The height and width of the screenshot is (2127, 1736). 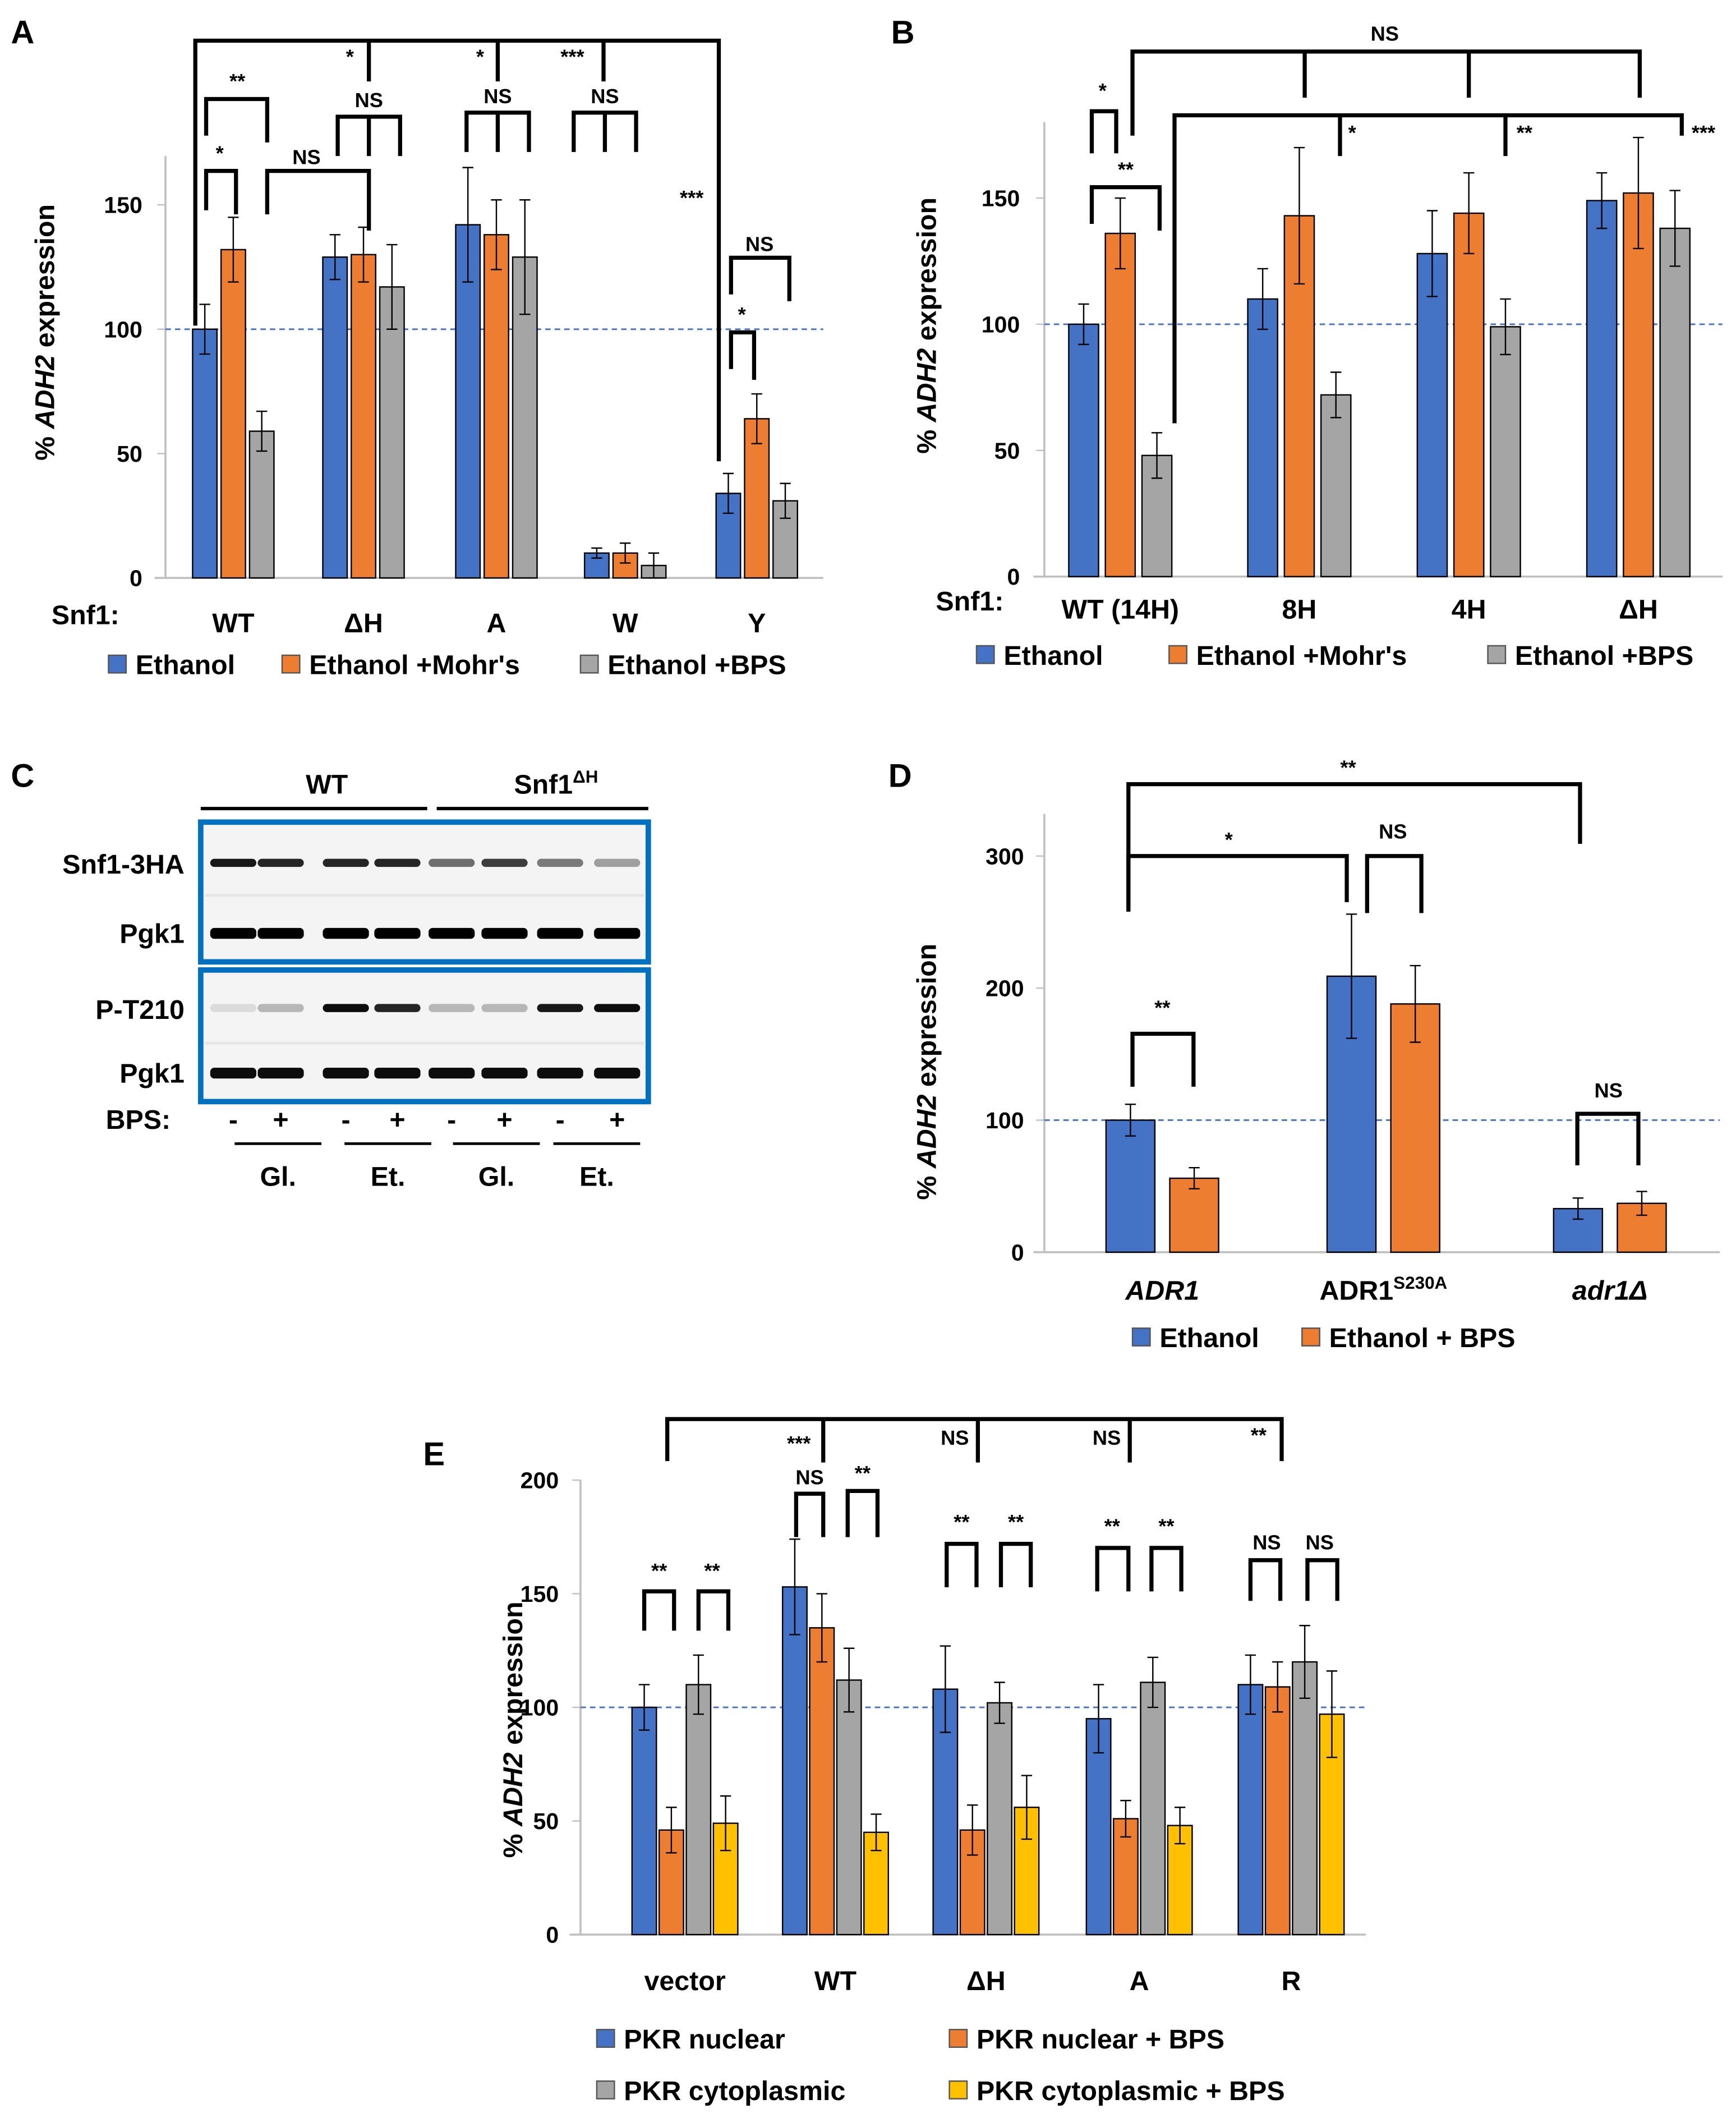 What do you see at coordinates (1610, 1290) in the screenshot?
I see `category-label: adr1Δ` at bounding box center [1610, 1290].